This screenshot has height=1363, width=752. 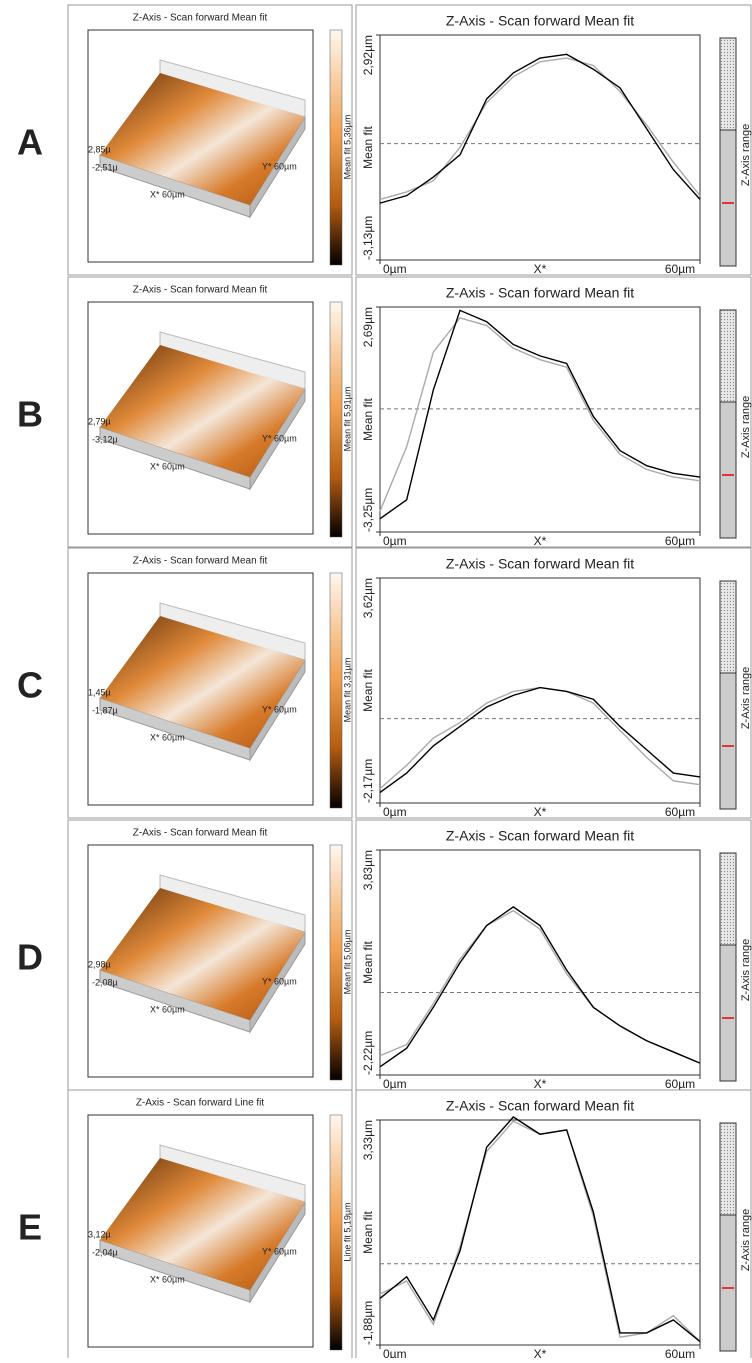 I want to click on panel-label: A, so click(x=30, y=142).